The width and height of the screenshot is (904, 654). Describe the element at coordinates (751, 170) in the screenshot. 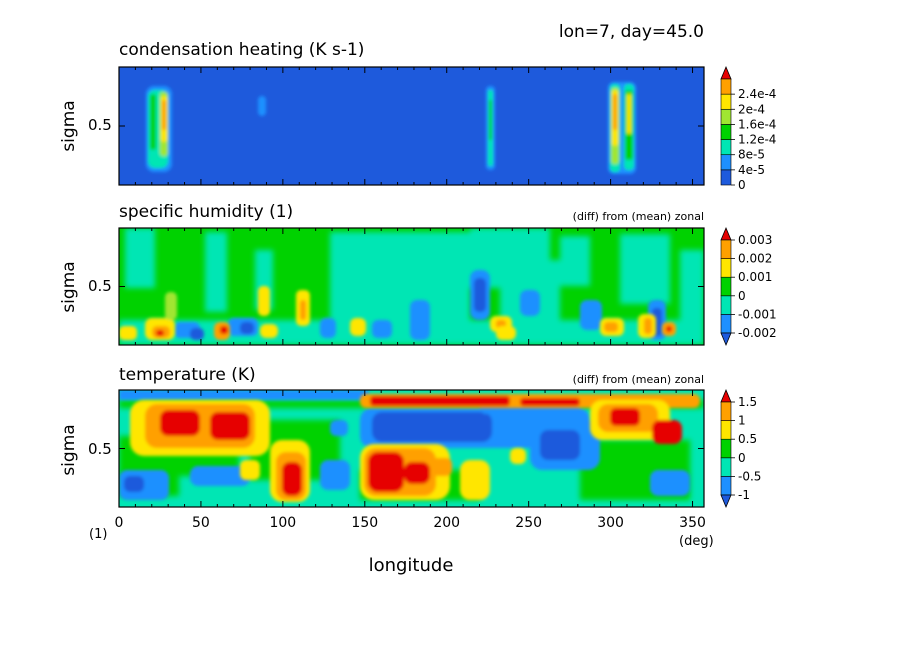

I see `colorbar-label: 4e-5` at that location.